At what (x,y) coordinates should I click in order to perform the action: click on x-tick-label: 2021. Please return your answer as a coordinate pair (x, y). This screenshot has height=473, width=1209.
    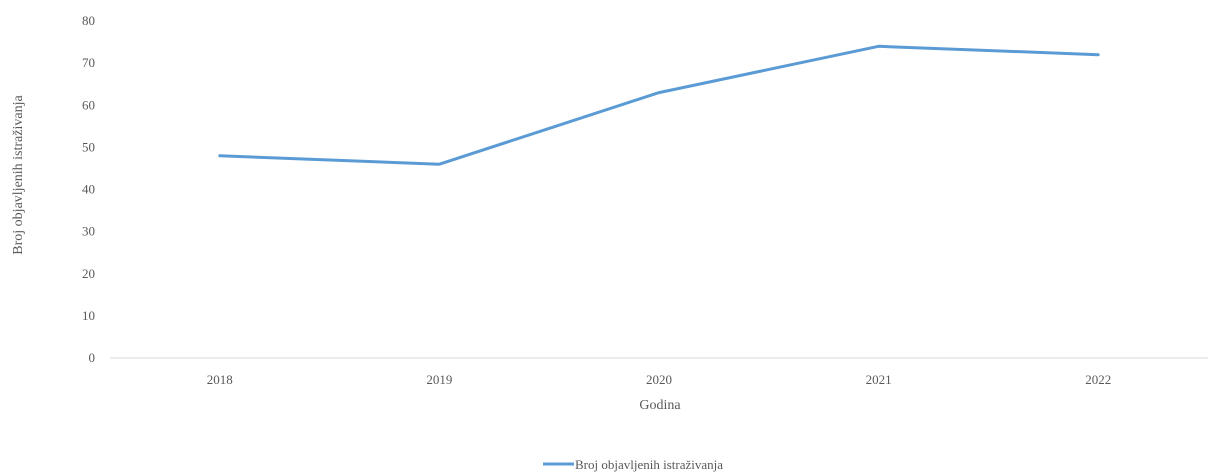
    Looking at the image, I should click on (879, 379).